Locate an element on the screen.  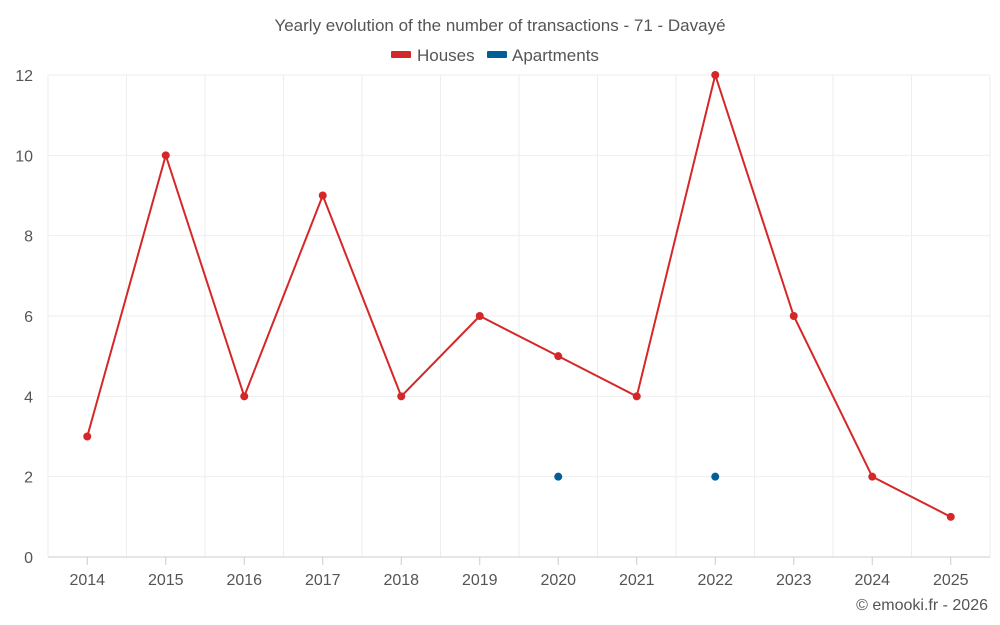
x-tick-label: 2018 is located at coordinates (401, 580).